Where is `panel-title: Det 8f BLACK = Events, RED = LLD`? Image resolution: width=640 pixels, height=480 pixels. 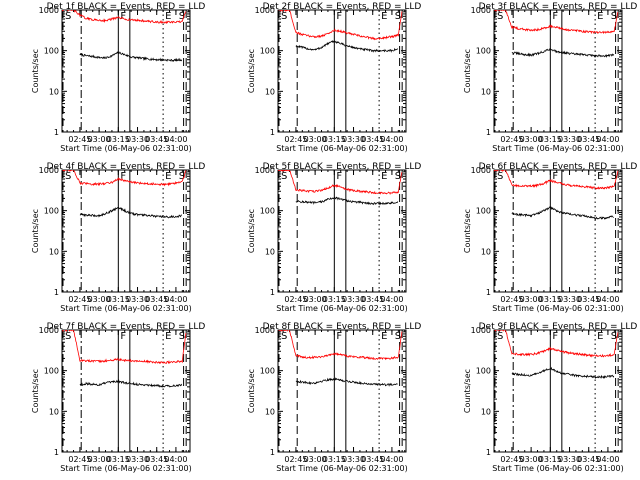 panel-title: Det 8f BLACK = Events, RED = LLD is located at coordinates (342, 327).